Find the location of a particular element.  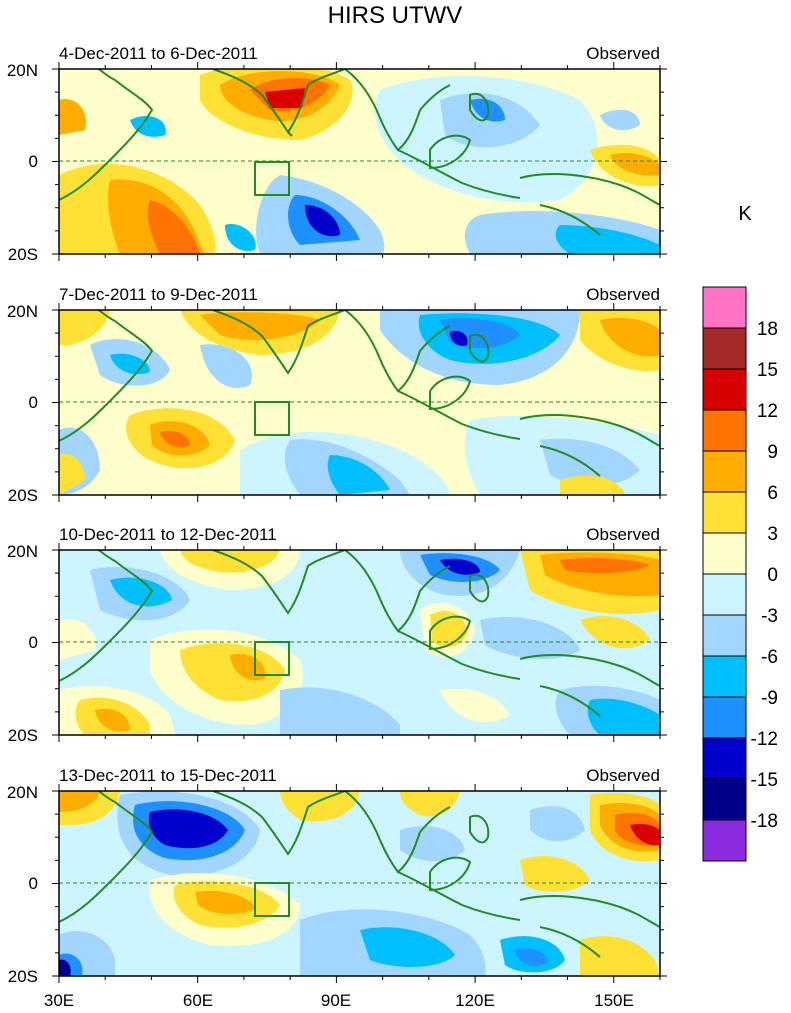

figure-title: HIRS UTWV is located at coordinates (395, 15).